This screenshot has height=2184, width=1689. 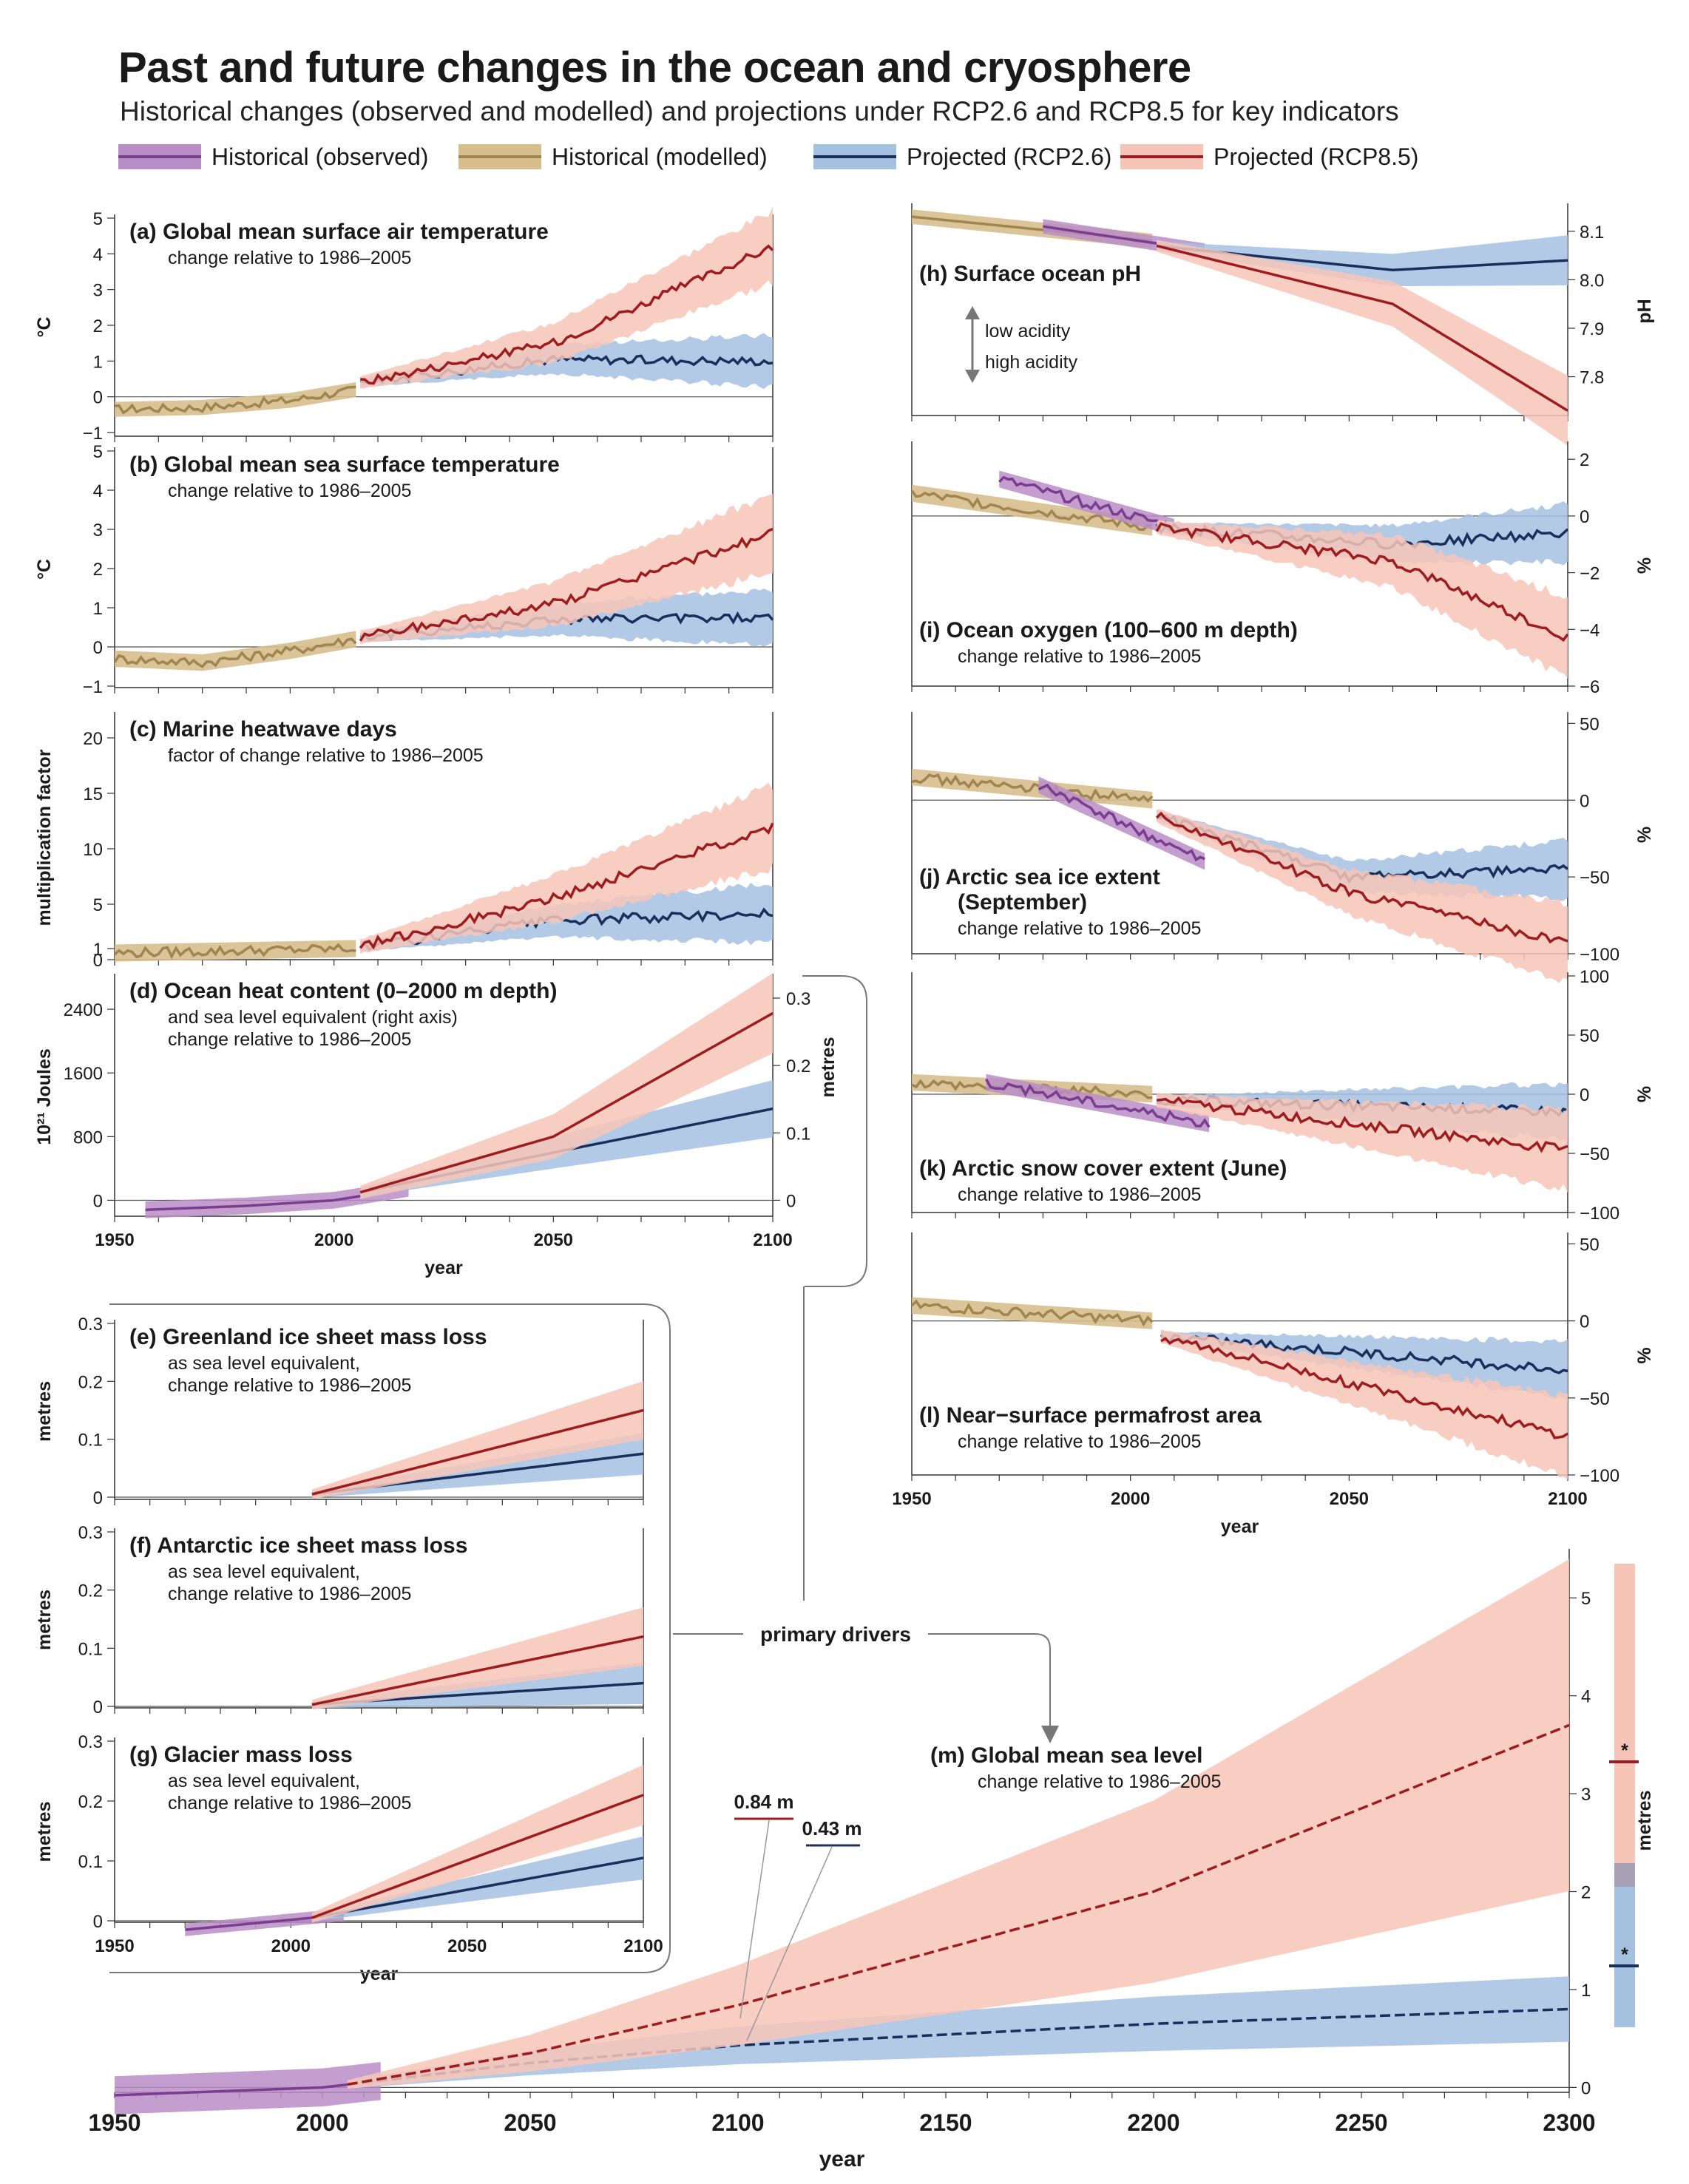 What do you see at coordinates (44, 838) in the screenshot?
I see `y-axis-label: multiplication factor` at bounding box center [44, 838].